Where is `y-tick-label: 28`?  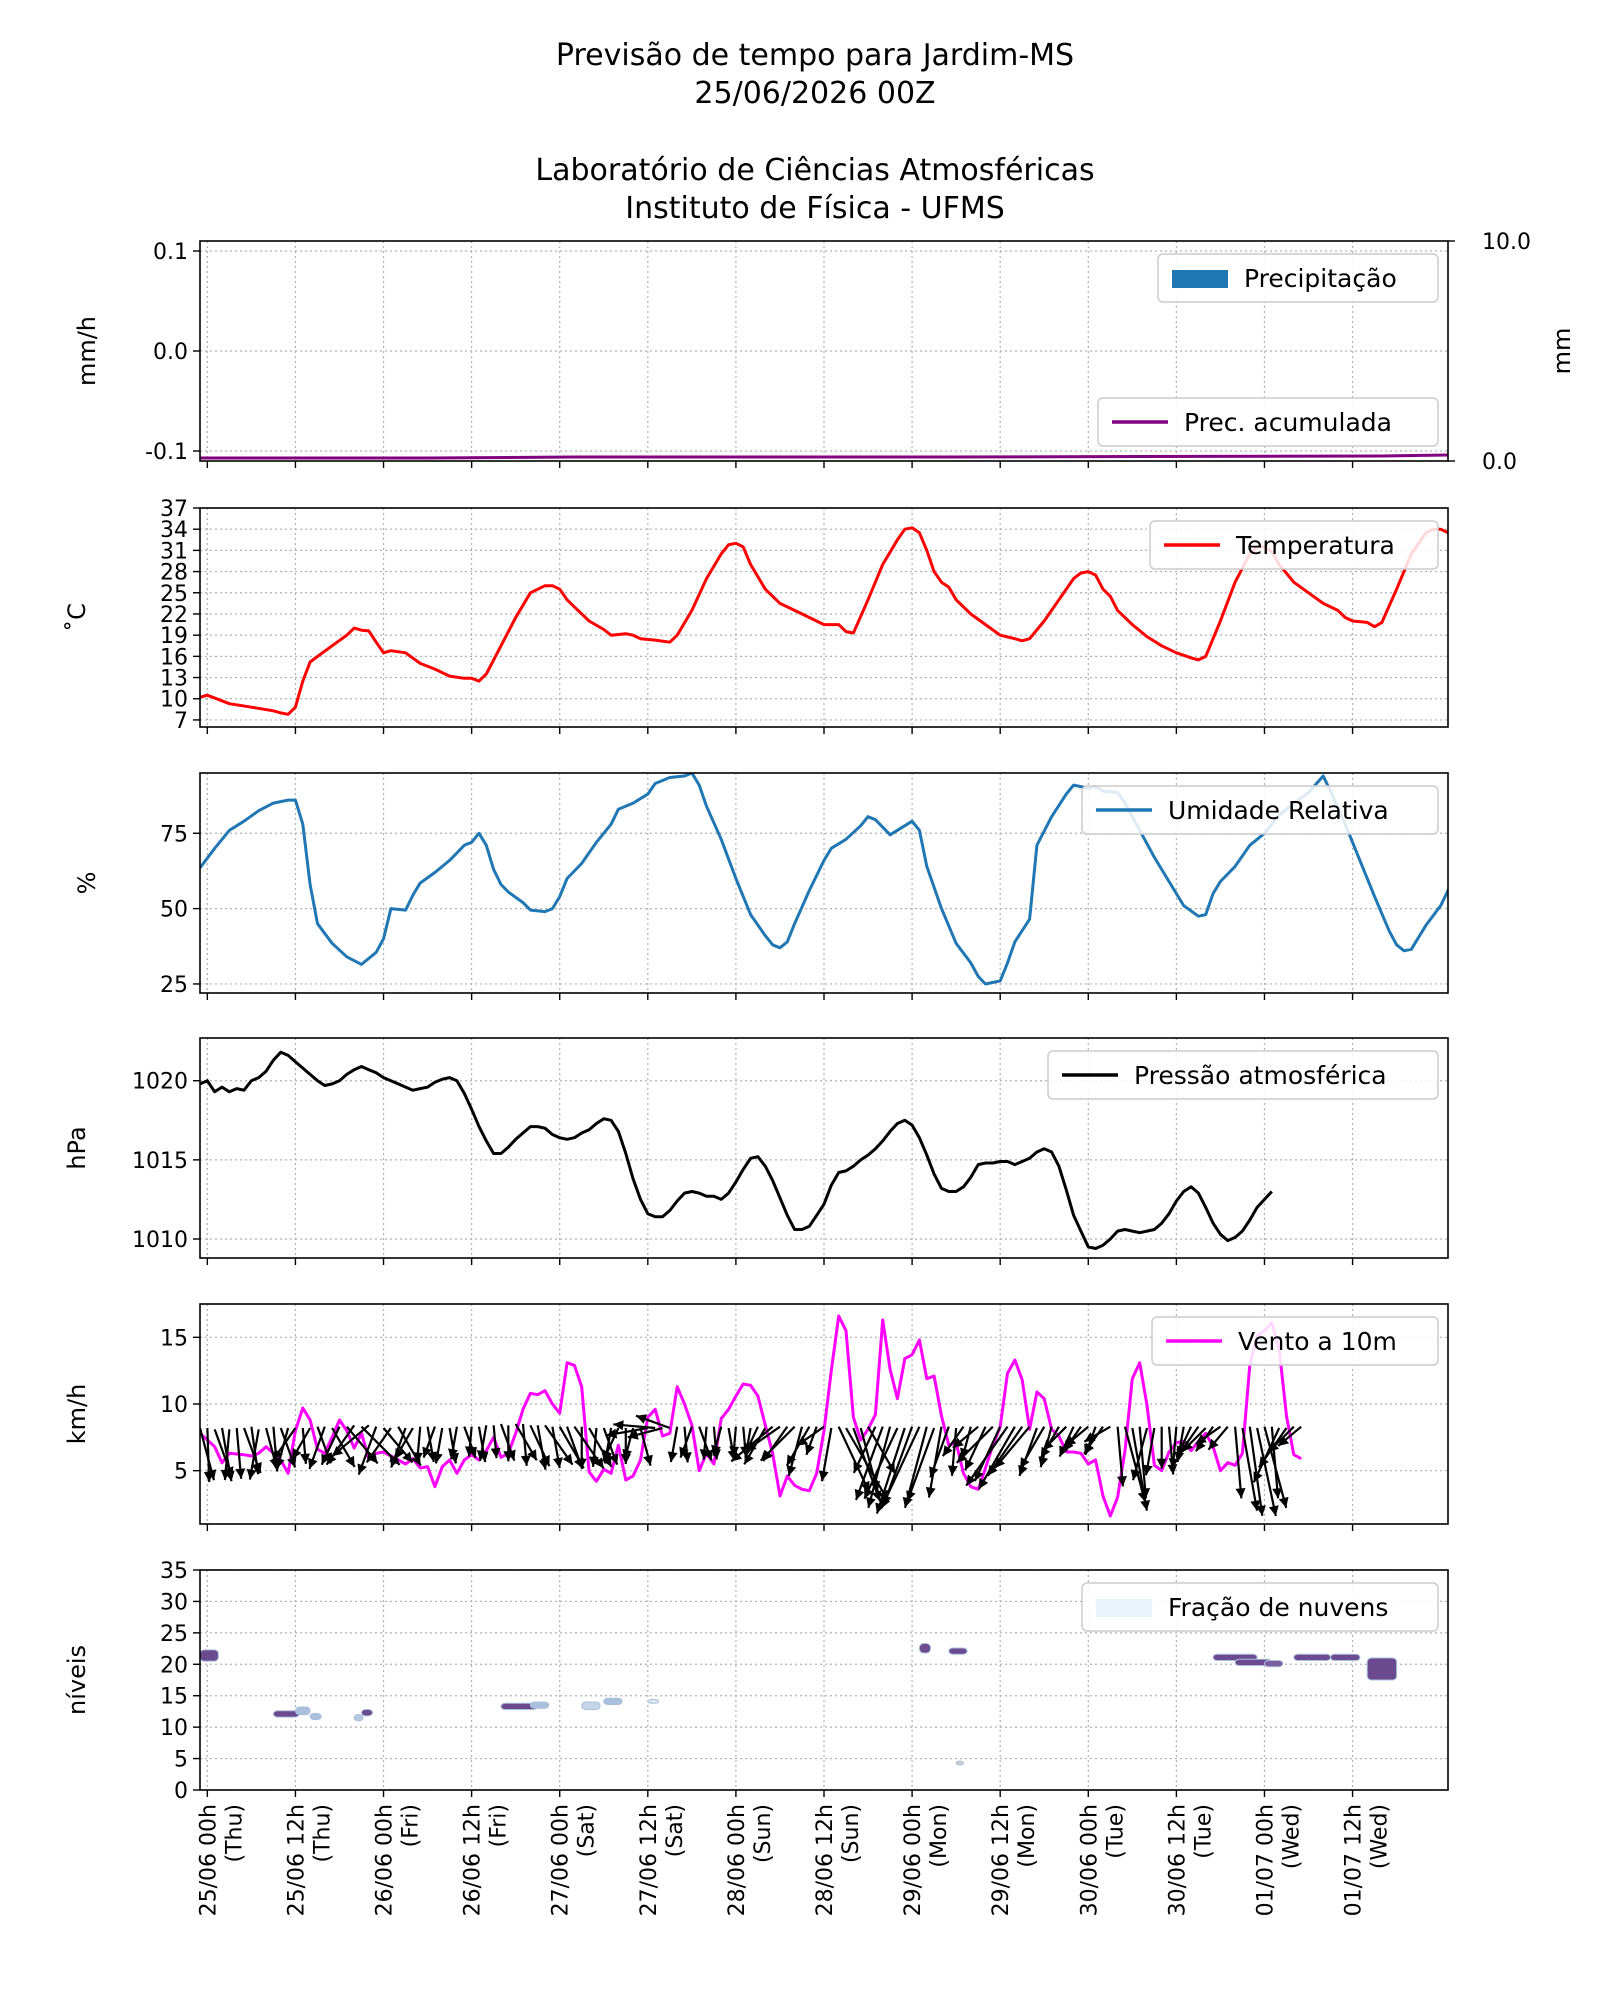 y-tick-label: 28 is located at coordinates (174, 573).